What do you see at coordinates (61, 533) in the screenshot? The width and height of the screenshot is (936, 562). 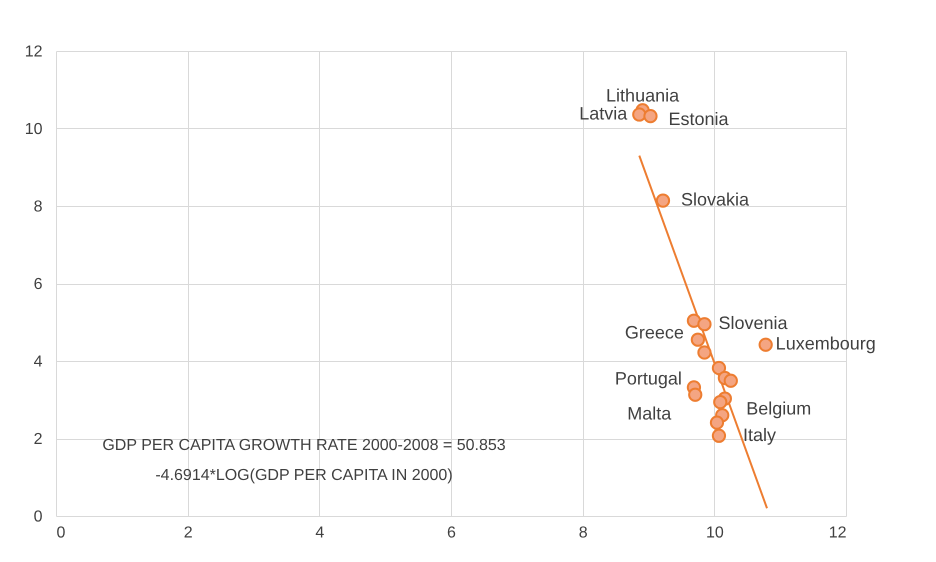 I see `x-tick-label: 0` at bounding box center [61, 533].